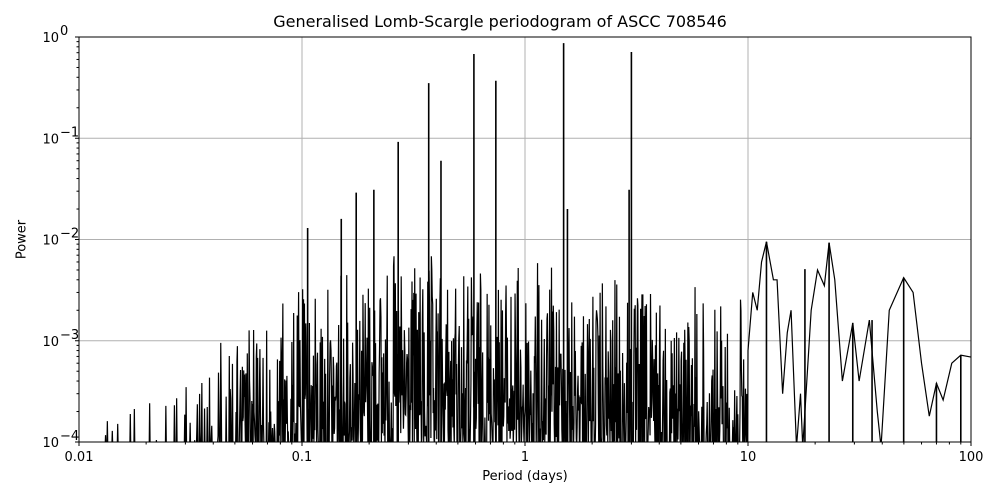 Image resolution: width=1000 pixels, height=504 pixels. Describe the element at coordinates (79, 457) in the screenshot. I see `x-tick-label: 0.01` at that location.